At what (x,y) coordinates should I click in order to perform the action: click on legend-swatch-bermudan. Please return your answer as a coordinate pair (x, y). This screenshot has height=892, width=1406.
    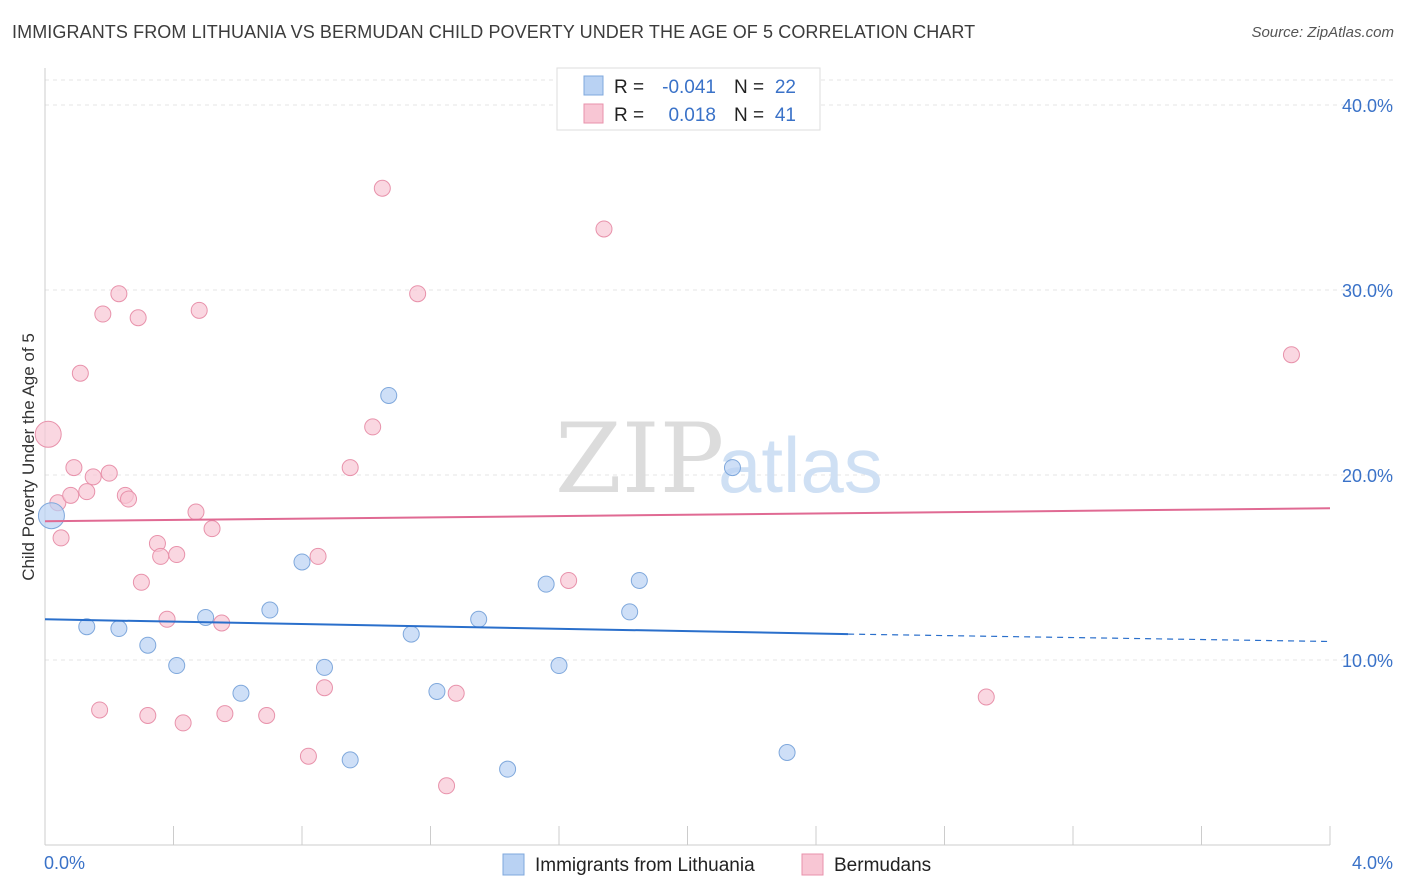
    Looking at the image, I should click on (593, 113).